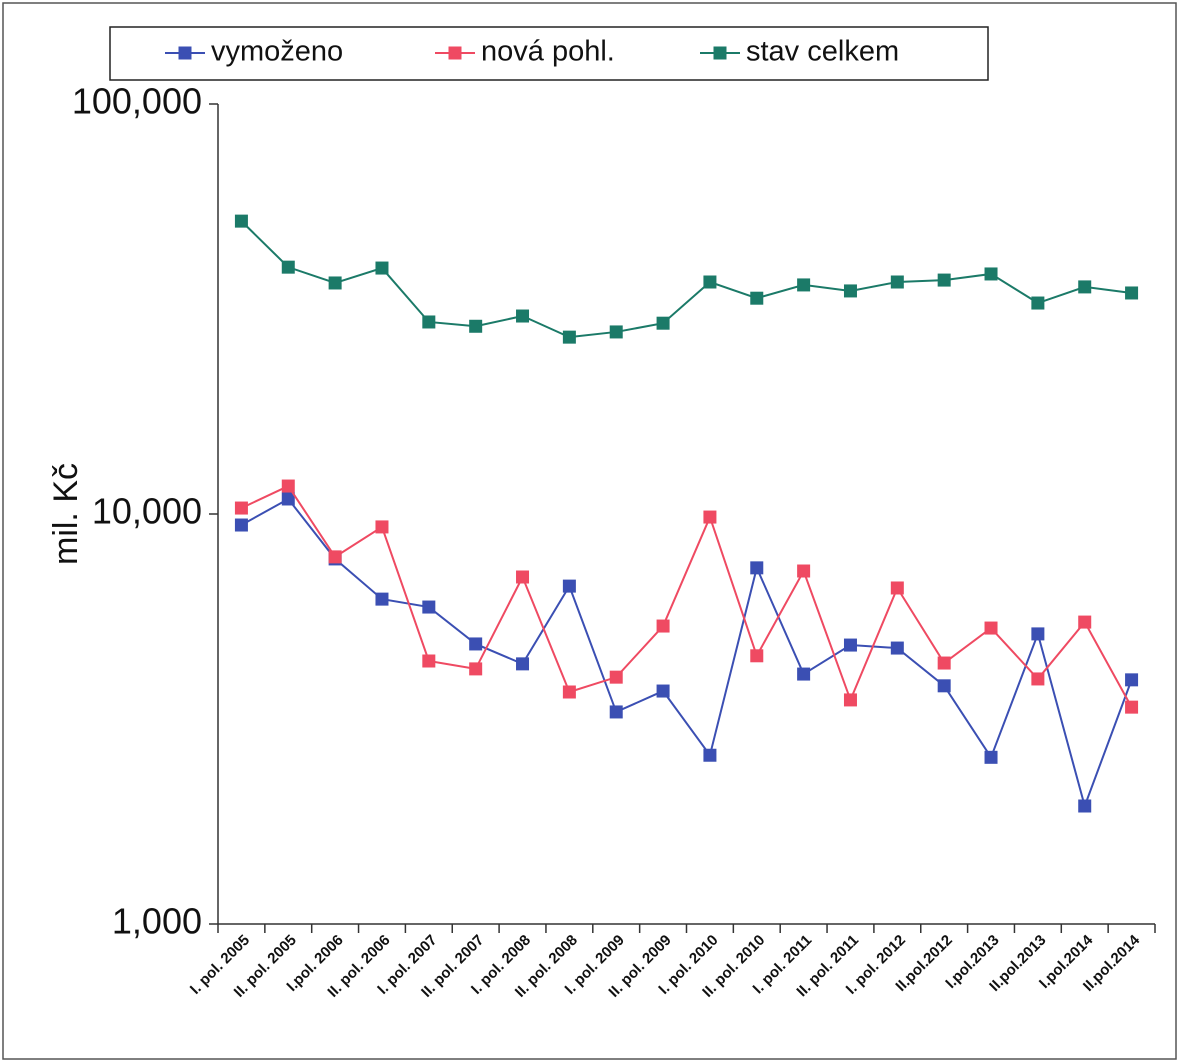  I want to click on y-tick-label: 10,000, so click(147, 511).